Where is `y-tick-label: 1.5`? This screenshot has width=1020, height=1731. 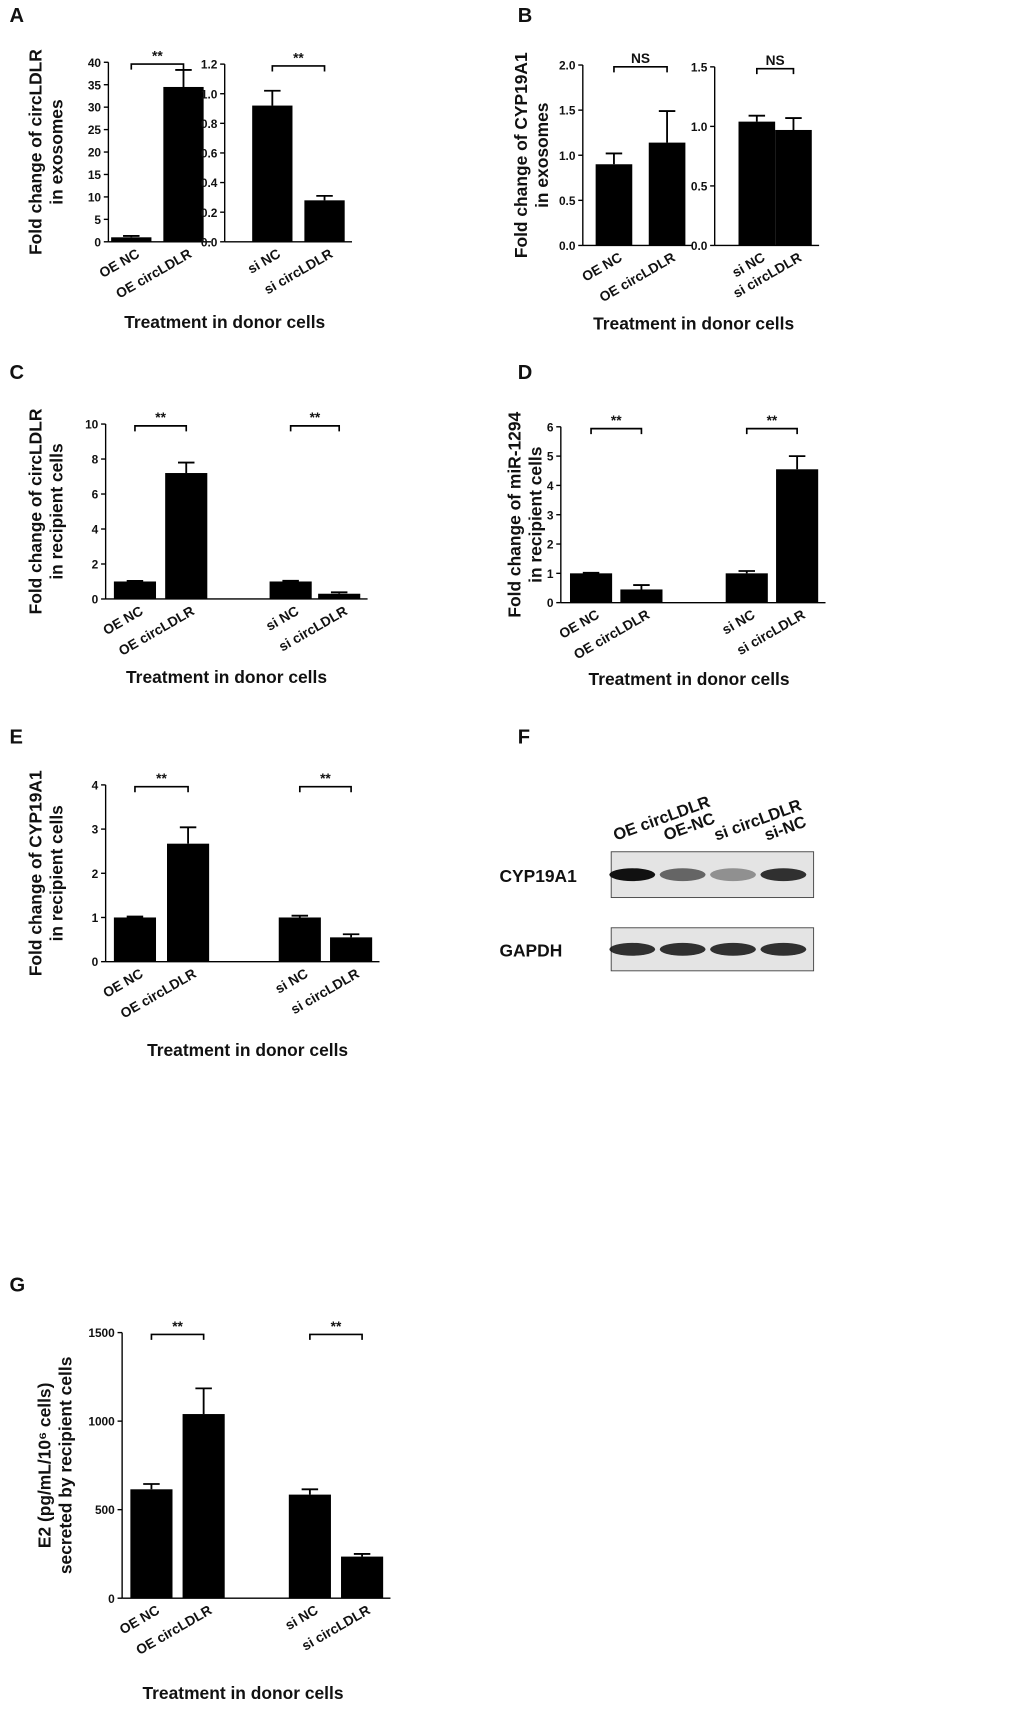 y-tick-label: 1.5 is located at coordinates (567, 111).